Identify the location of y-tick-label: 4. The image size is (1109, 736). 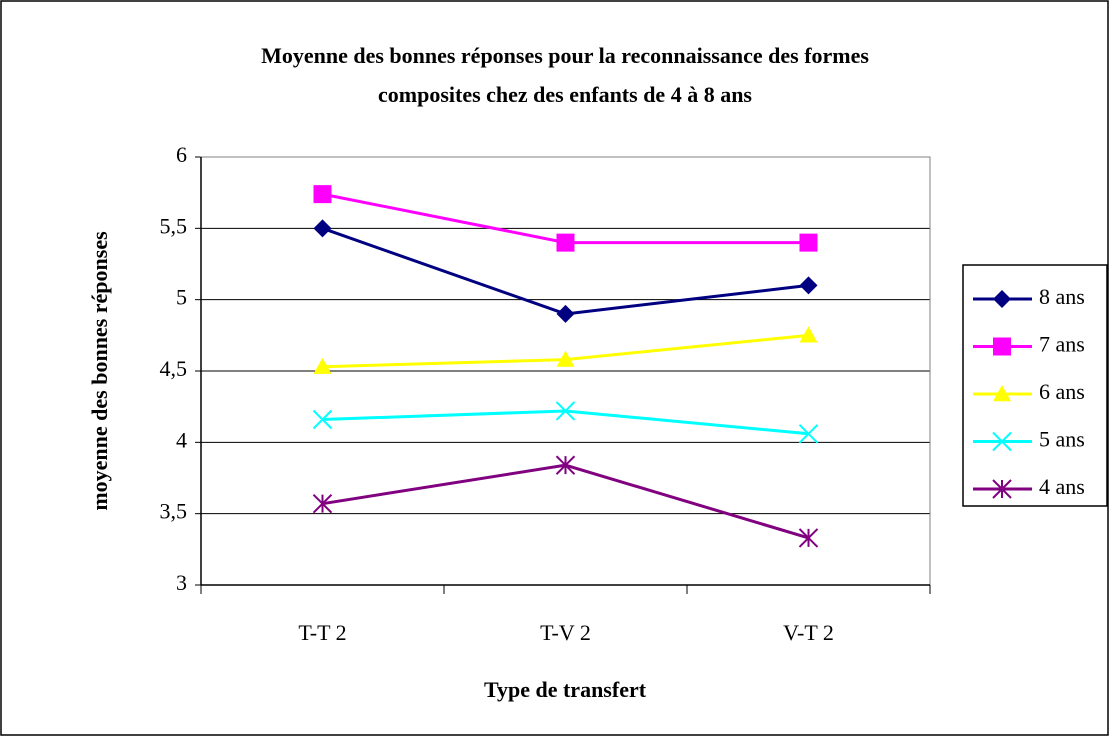
(181, 439).